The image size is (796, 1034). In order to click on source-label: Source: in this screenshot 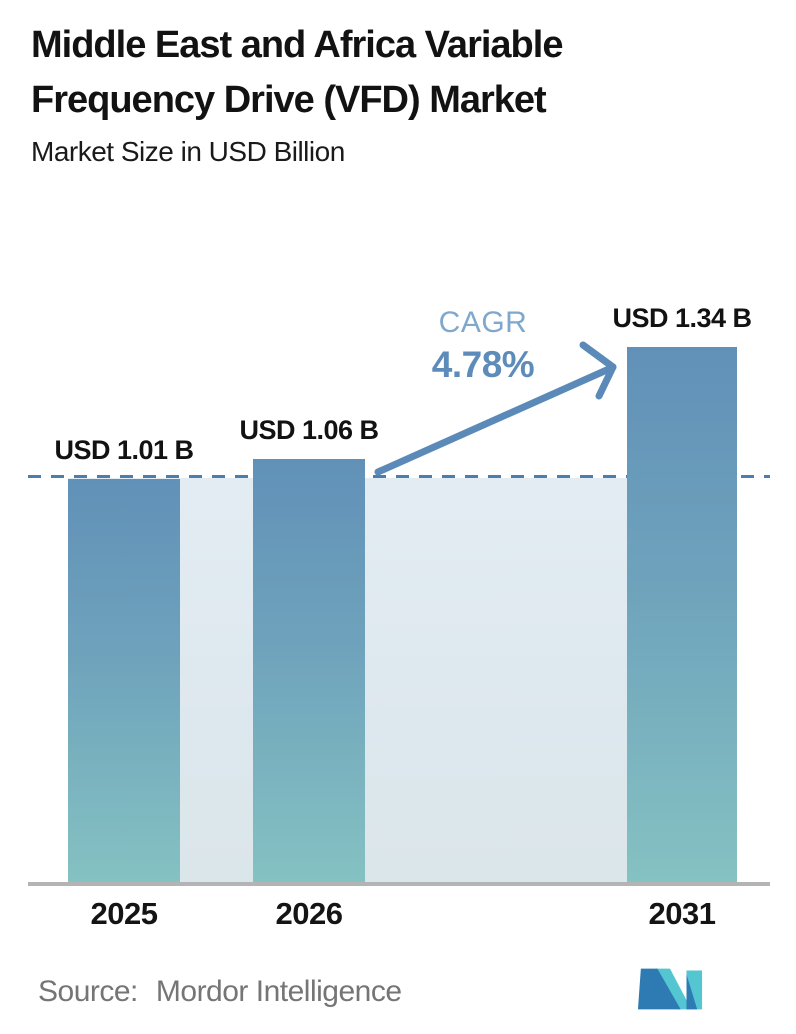, I will do `click(88, 991)`.